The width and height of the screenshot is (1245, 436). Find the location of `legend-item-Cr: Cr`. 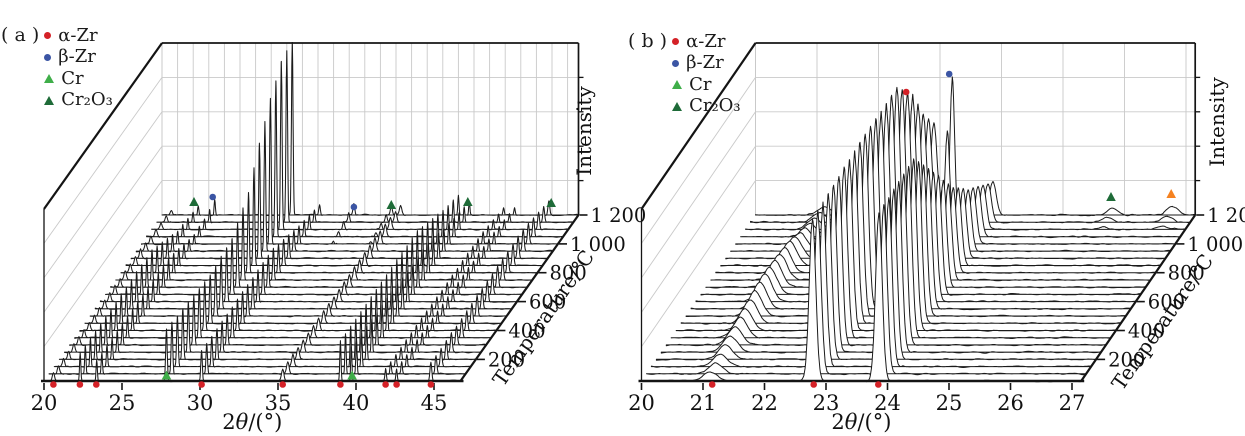

legend-item-Cr: Cr is located at coordinates (706, 85).